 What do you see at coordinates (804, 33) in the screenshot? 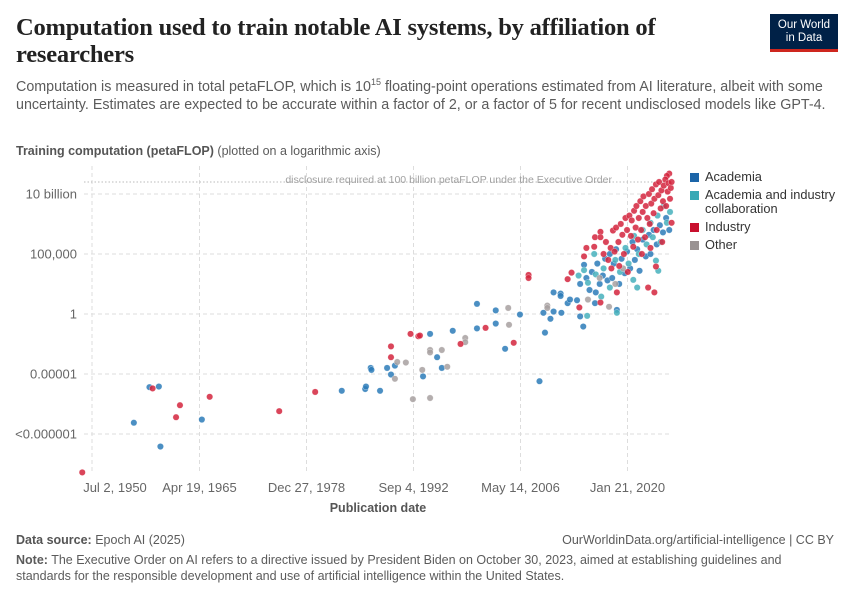
I see `owid-logo: Our World in Data` at bounding box center [804, 33].